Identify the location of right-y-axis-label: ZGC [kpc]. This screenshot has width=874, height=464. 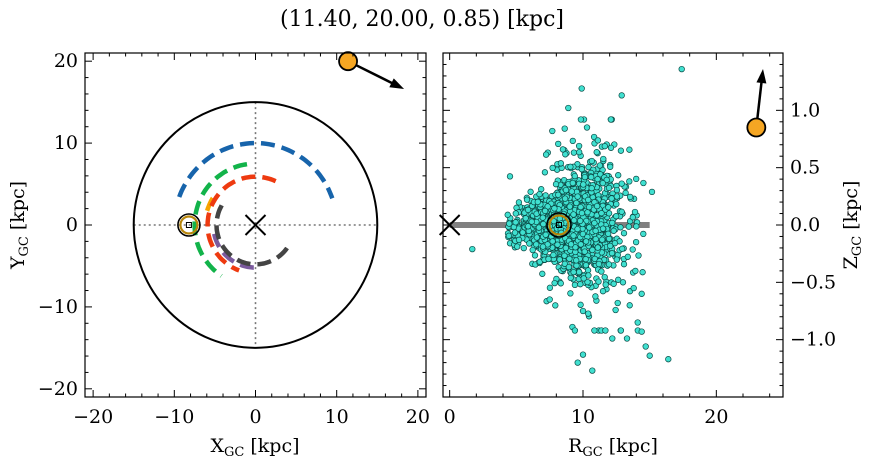
(852, 225).